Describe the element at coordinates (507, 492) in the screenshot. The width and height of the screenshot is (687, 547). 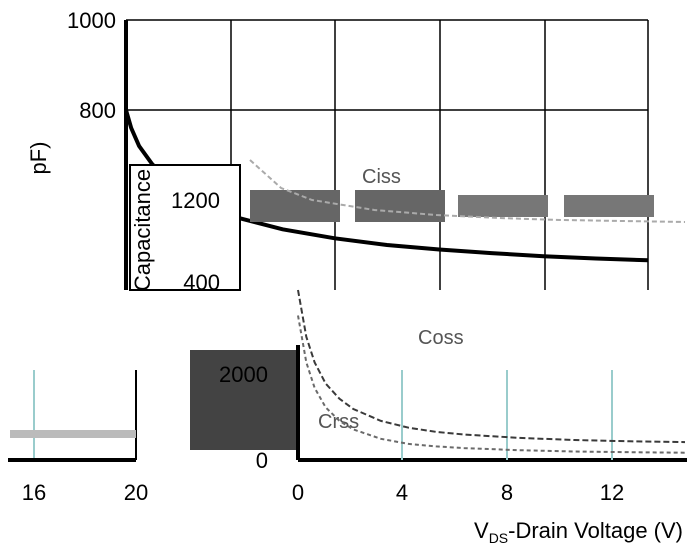
I see `x-tick-8: 8` at that location.